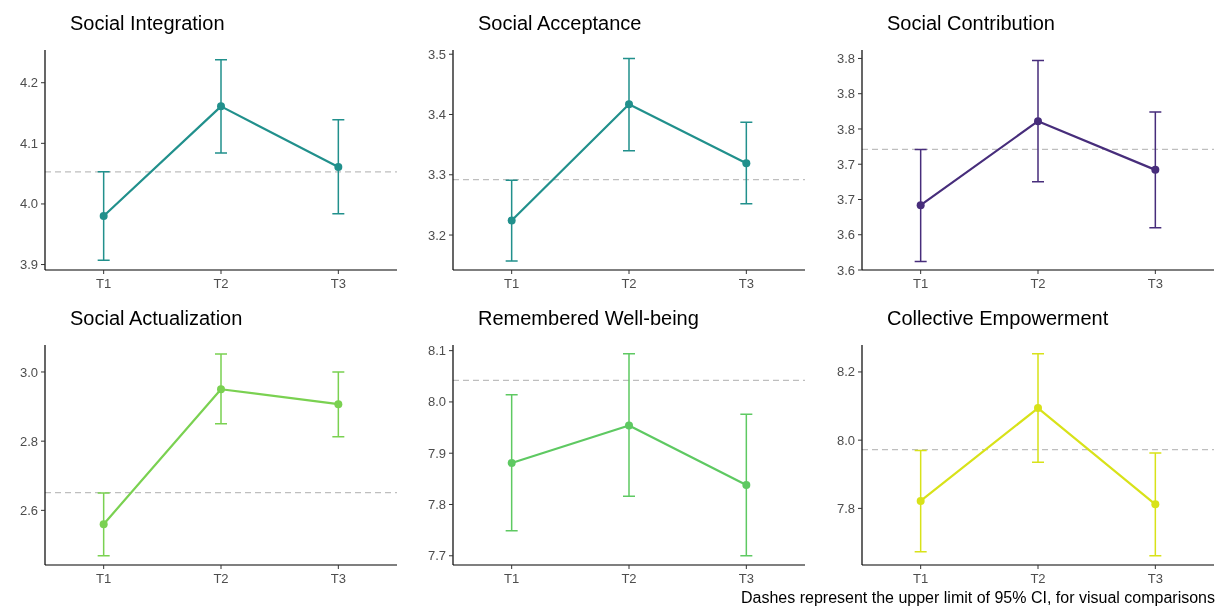 The width and height of the screenshot is (1219, 608). Describe the element at coordinates (436, 351) in the screenshot. I see `y-tick-label: 8.1` at that location.